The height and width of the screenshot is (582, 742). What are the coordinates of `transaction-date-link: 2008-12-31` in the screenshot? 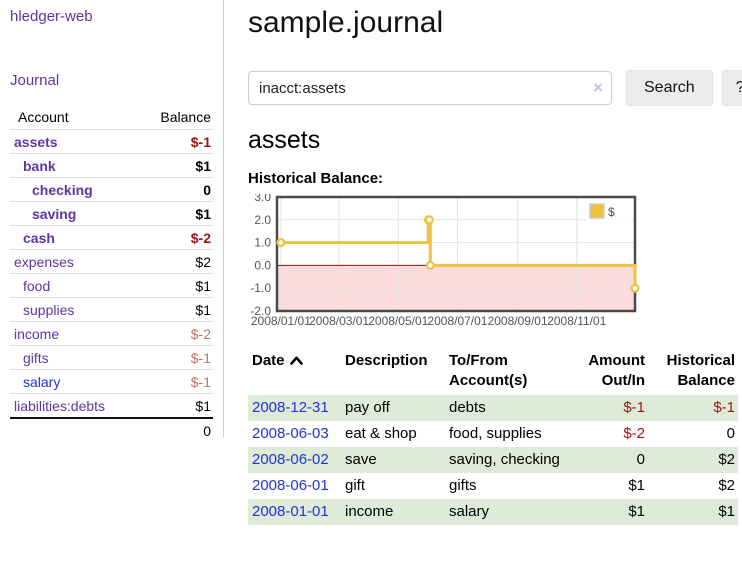 It's located at (290, 407).